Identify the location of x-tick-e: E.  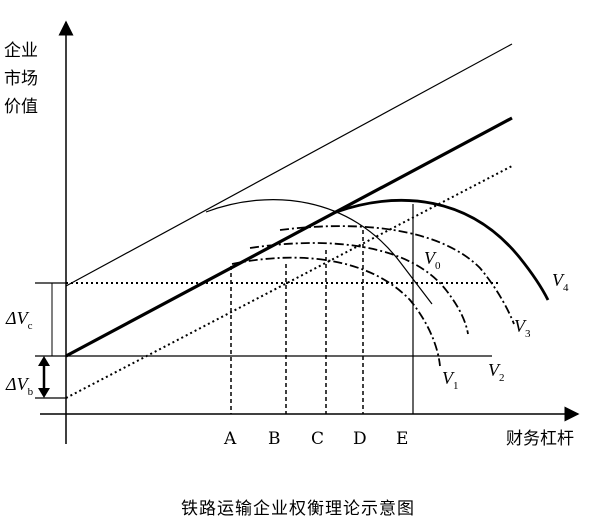
(402, 439).